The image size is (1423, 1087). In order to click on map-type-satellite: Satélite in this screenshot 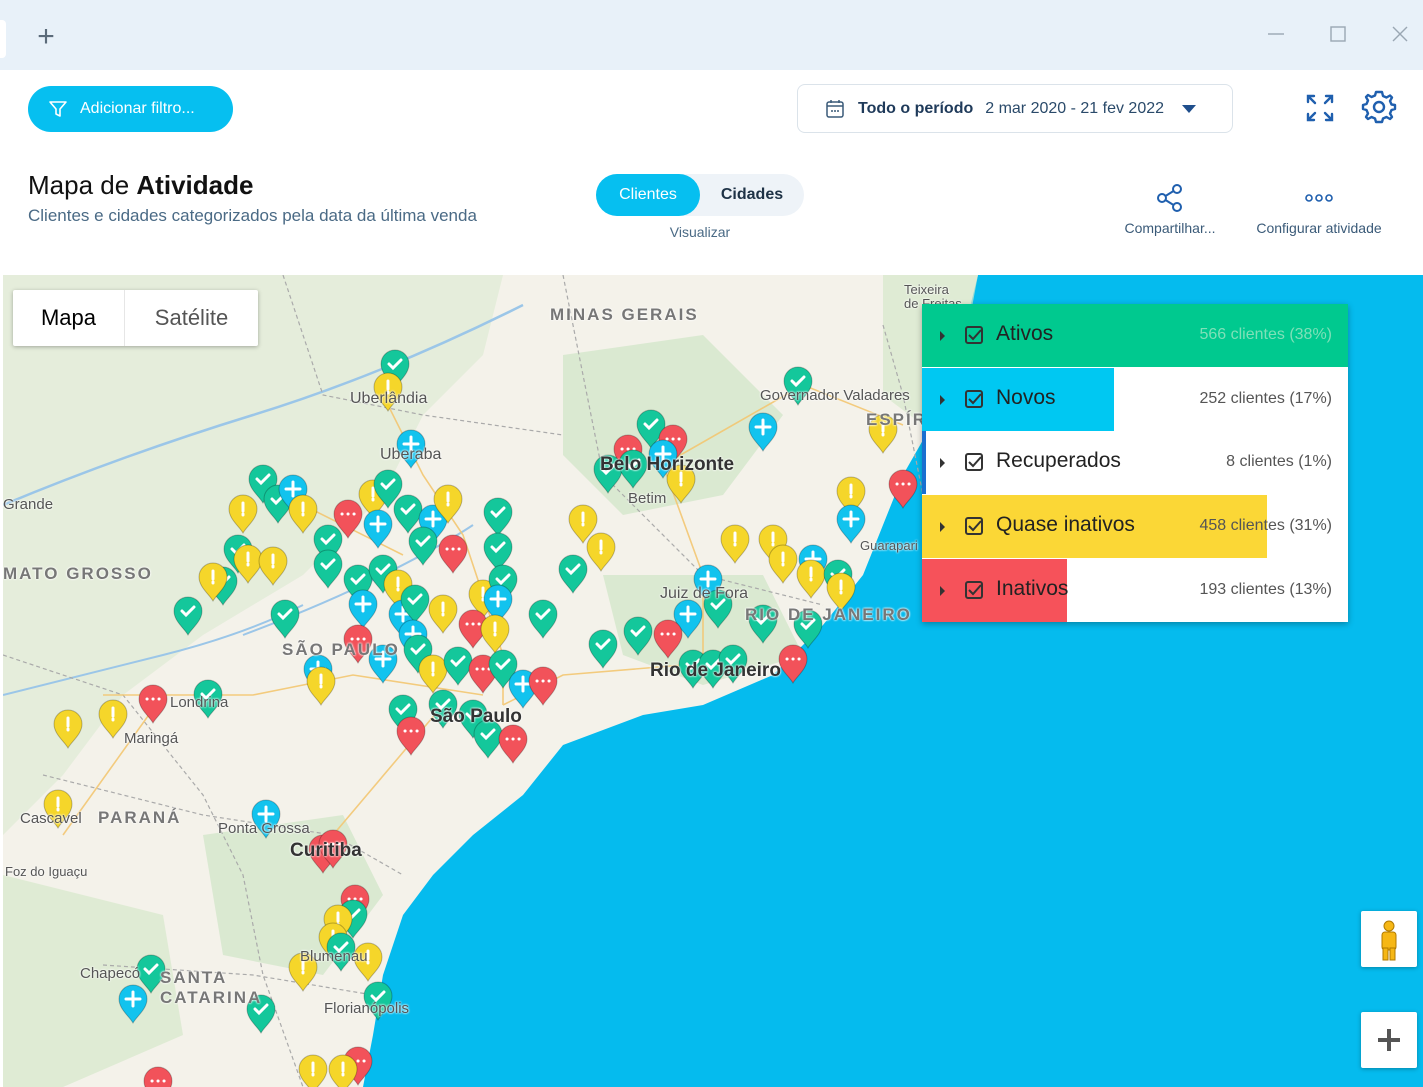, I will do `click(191, 317)`.